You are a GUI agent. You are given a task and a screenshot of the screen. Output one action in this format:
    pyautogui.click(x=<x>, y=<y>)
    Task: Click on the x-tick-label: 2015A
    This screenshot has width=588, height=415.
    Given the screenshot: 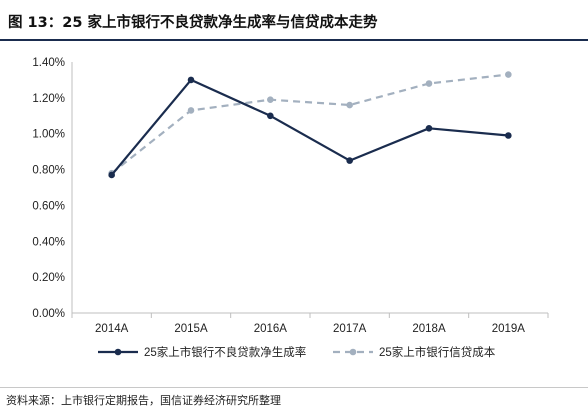 What is the action you would take?
    pyautogui.click(x=191, y=329)
    